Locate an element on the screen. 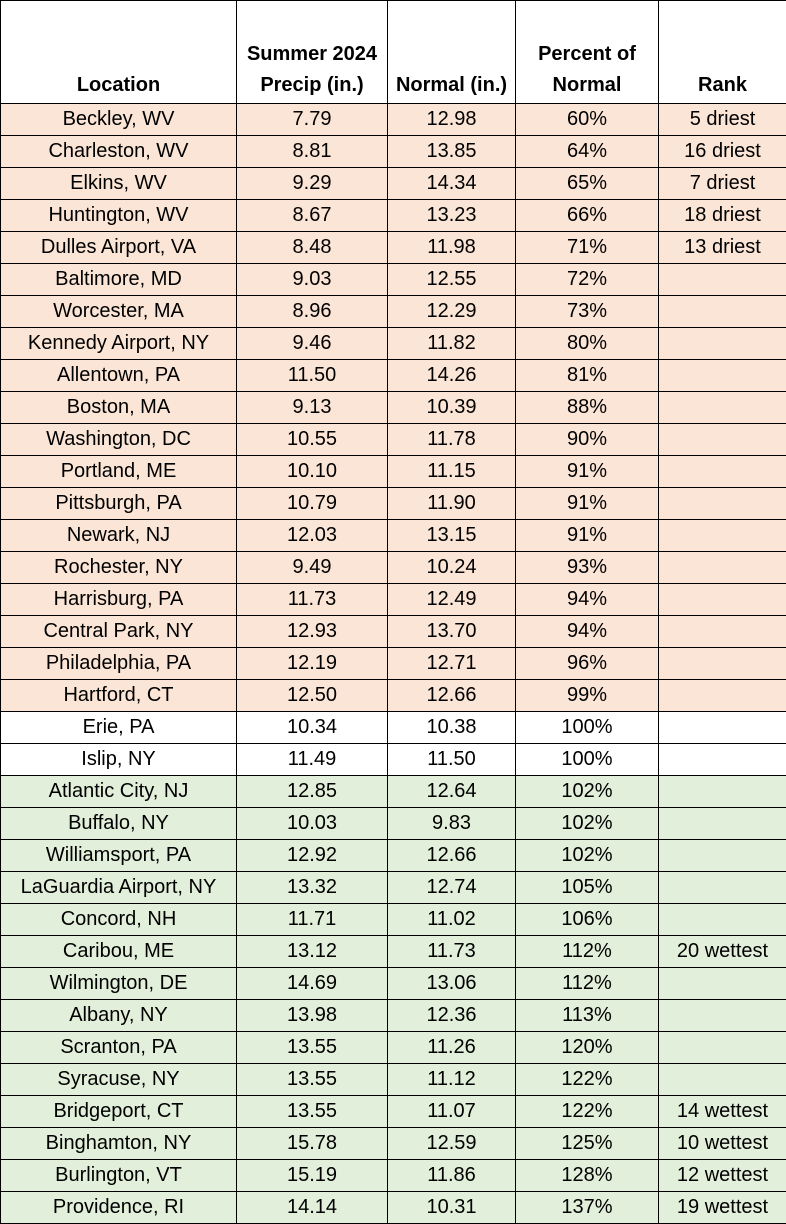  location-cell: Washington, DC is located at coordinates (118, 439).